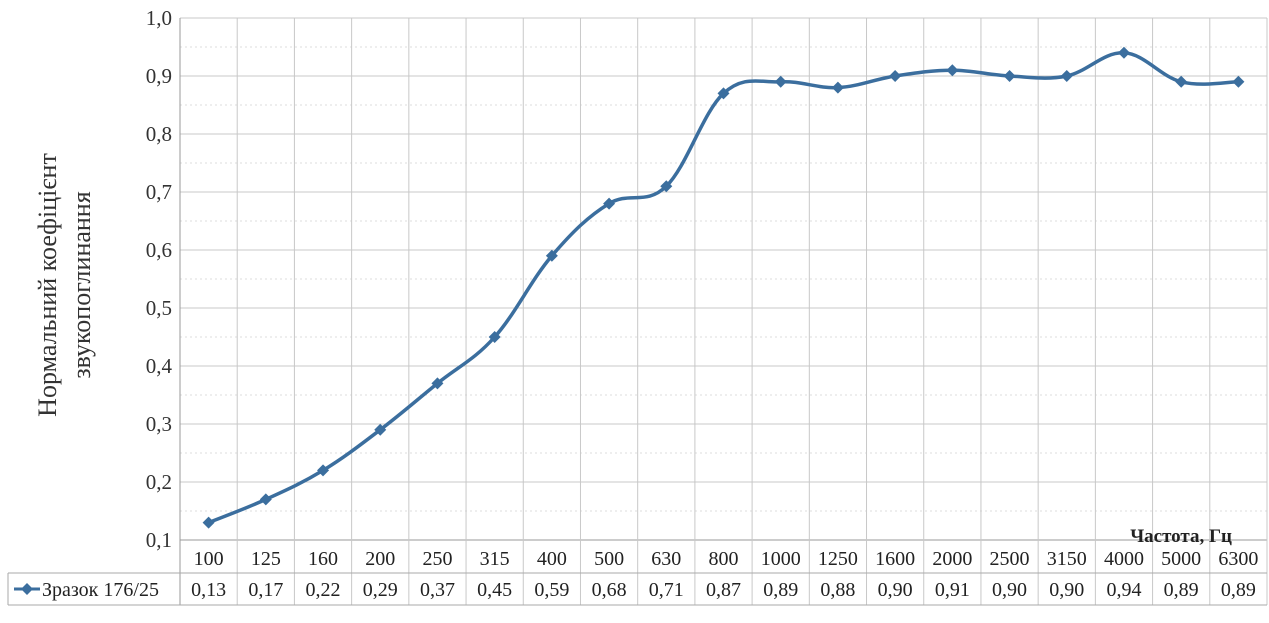 The width and height of the screenshot is (1269, 623). I want to click on x-tick-label: 3150, so click(1067, 559).